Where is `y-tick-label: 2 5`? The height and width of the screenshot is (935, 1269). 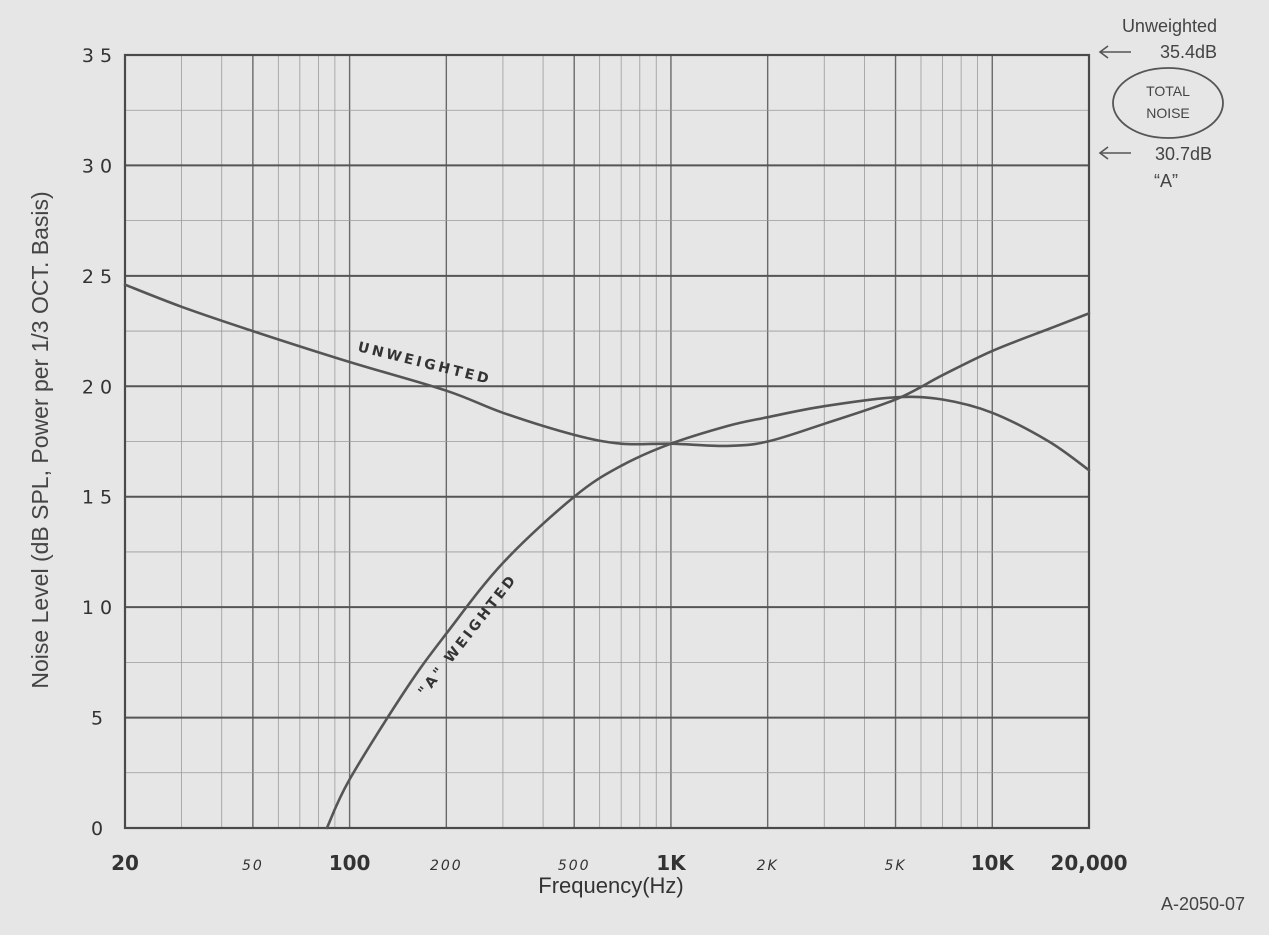
y-tick-label: 2 5 is located at coordinates (97, 277).